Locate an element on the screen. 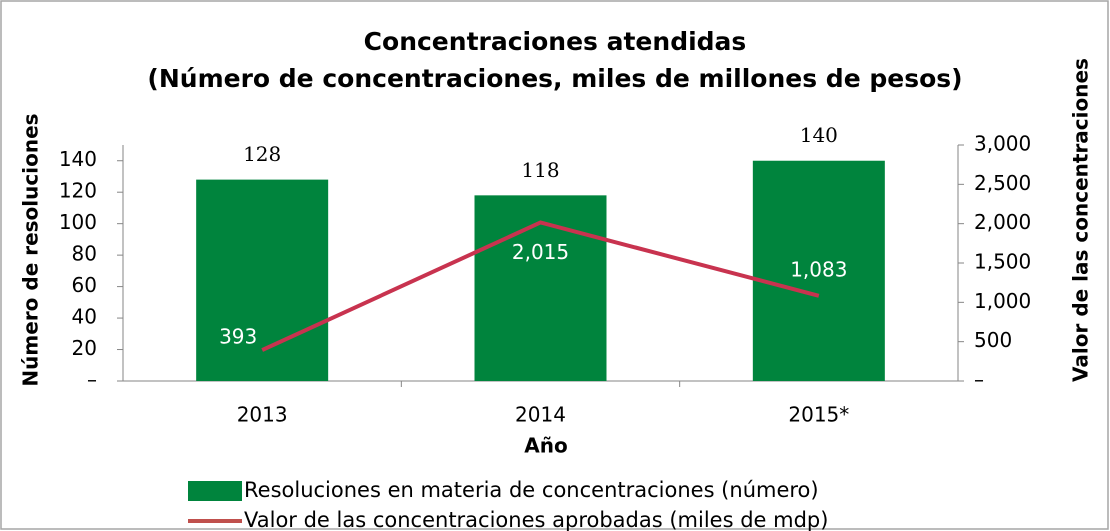 The height and width of the screenshot is (531, 1110). y2-tick-label: 3,000 is located at coordinates (1002, 144).